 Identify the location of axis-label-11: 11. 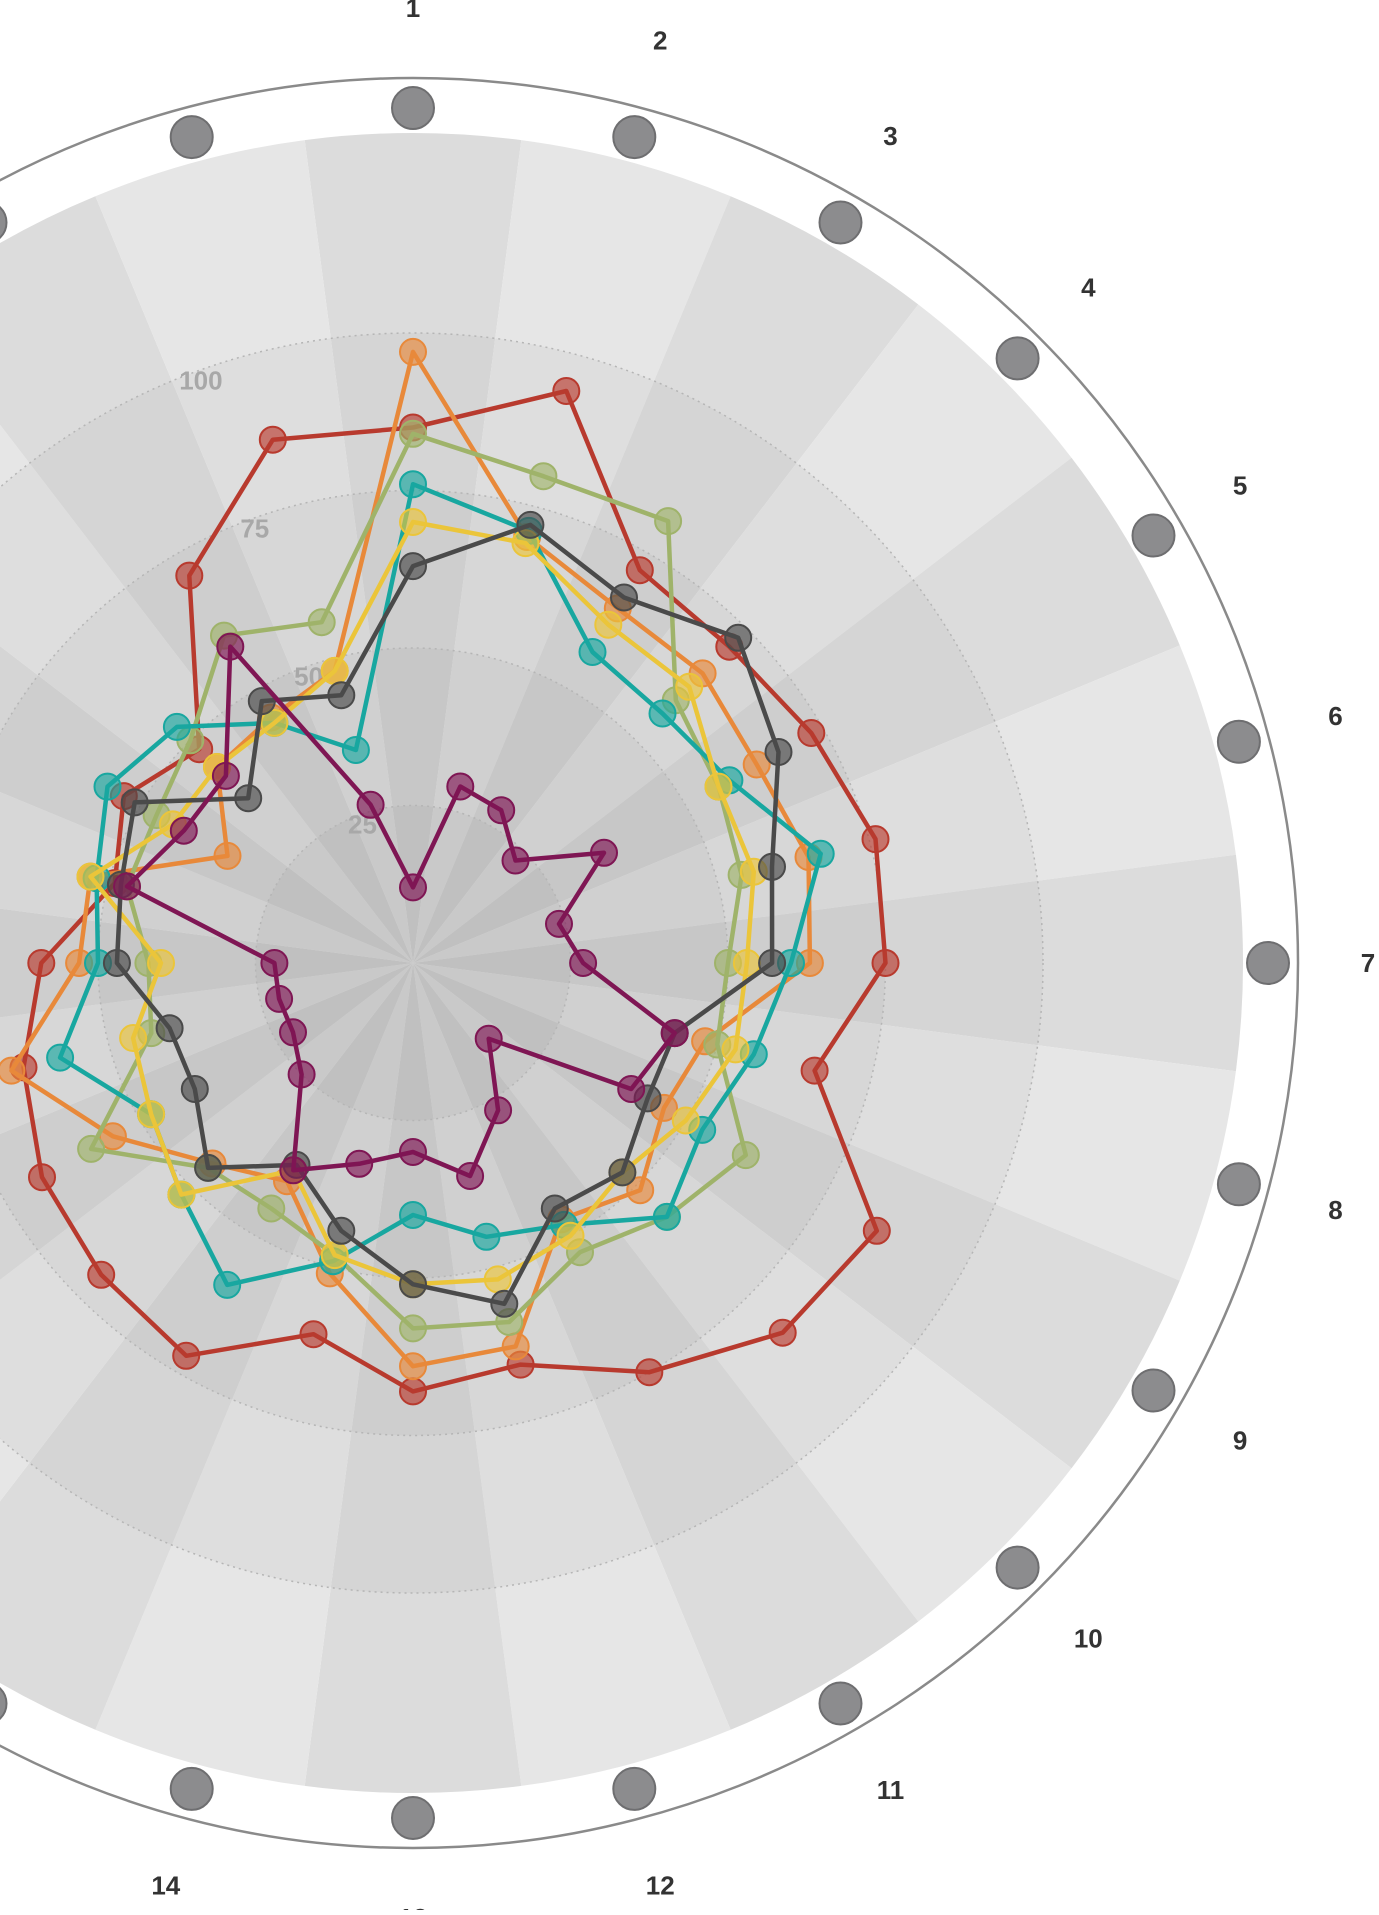
(891, 1790).